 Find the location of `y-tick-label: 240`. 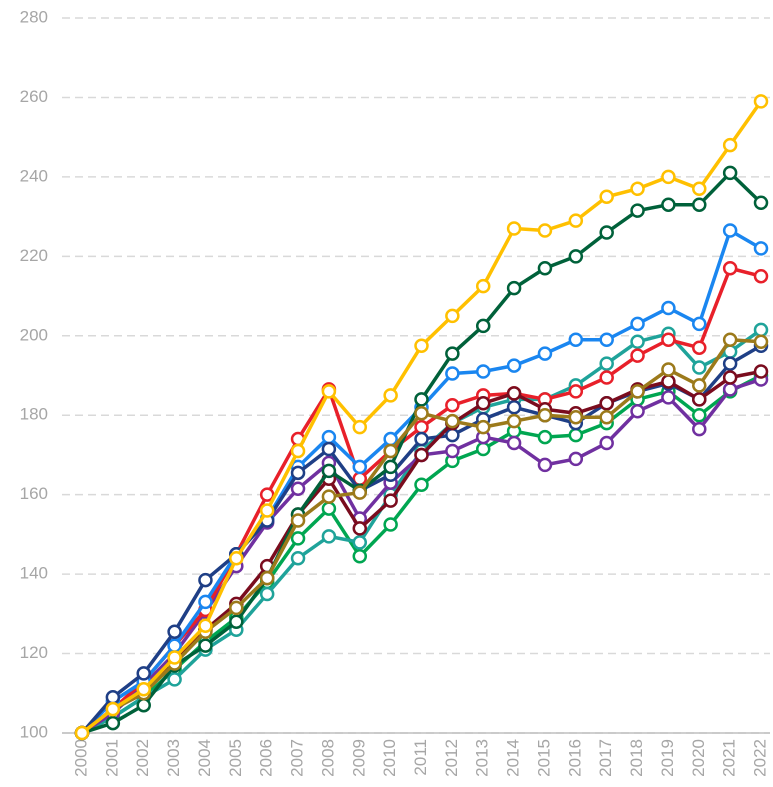

y-tick-label: 240 is located at coordinates (34, 175).